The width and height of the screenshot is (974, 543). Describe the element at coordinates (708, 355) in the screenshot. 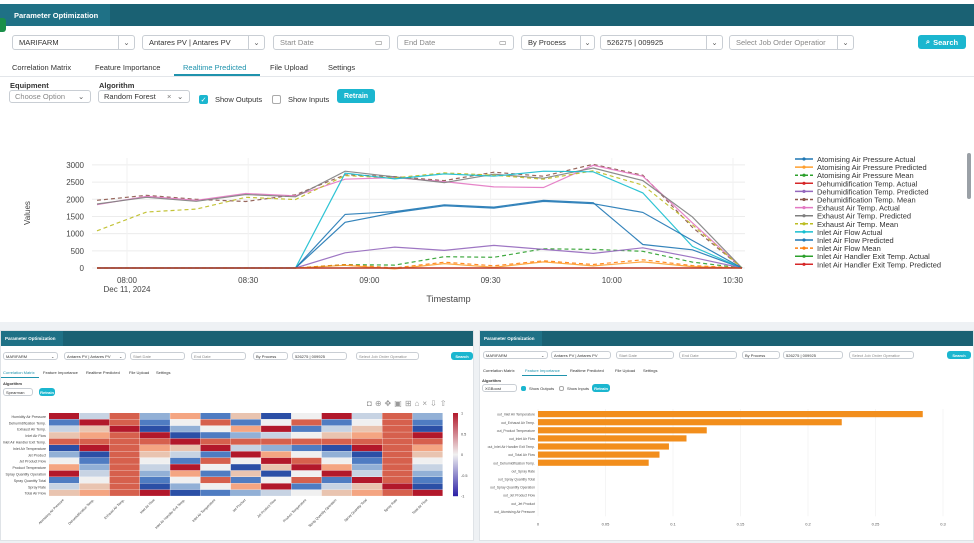

I see `right-end-date-input: End Date` at that location.